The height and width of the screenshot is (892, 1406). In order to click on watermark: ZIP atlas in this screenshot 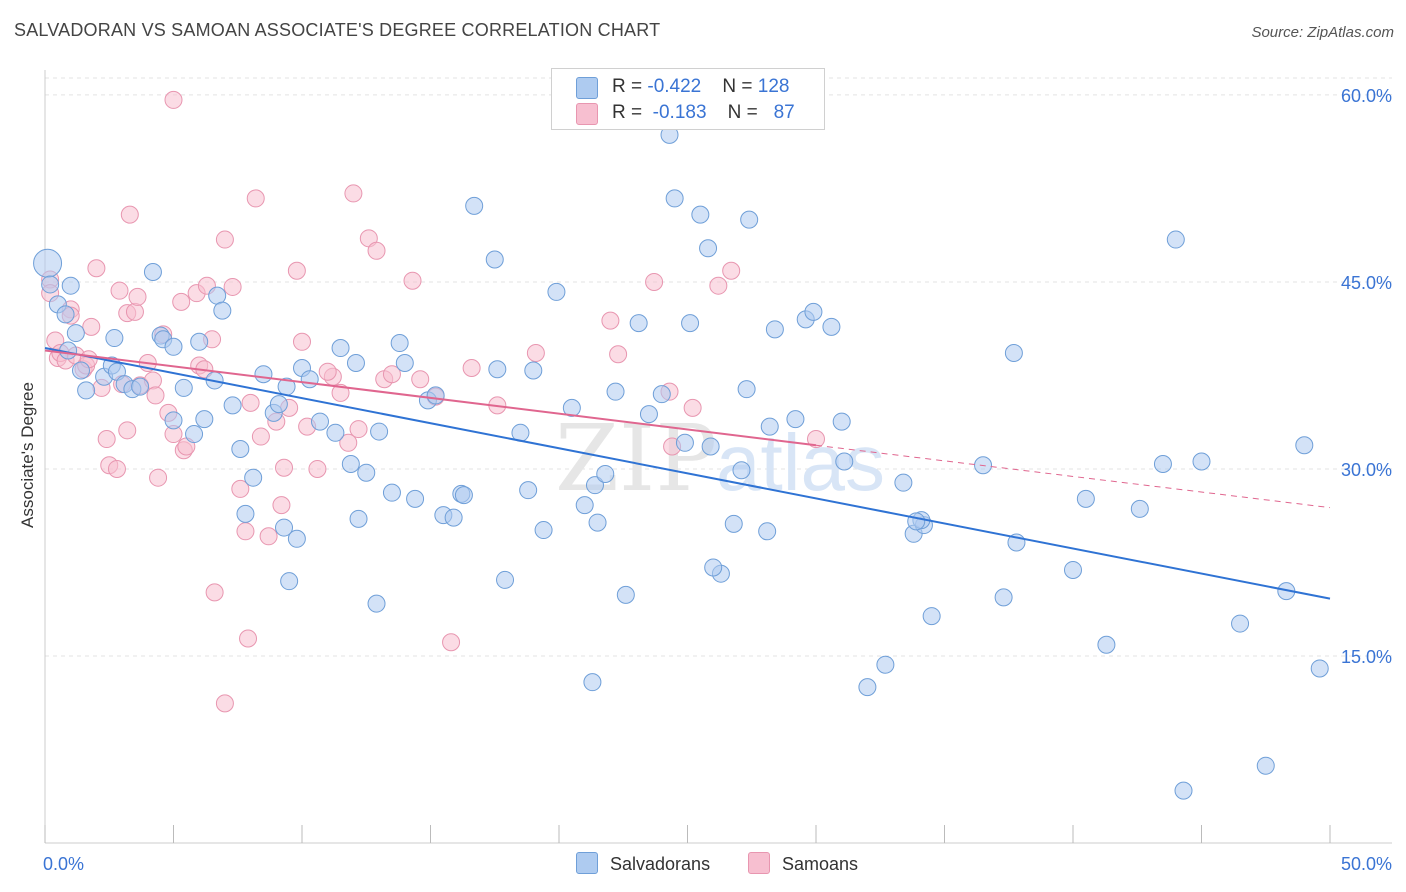, I will do `click(720, 458)`.